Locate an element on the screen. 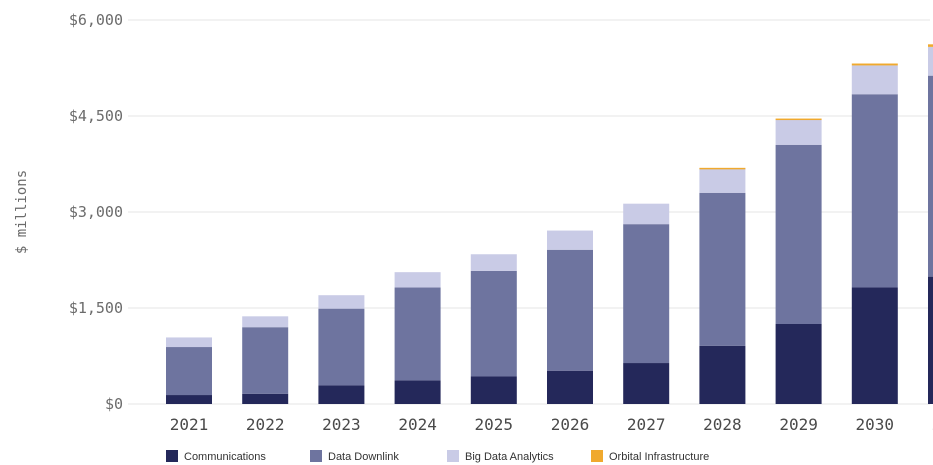 This screenshot has height=465, width=933. legend-item: Orbital Infrastructure is located at coordinates (650, 456).